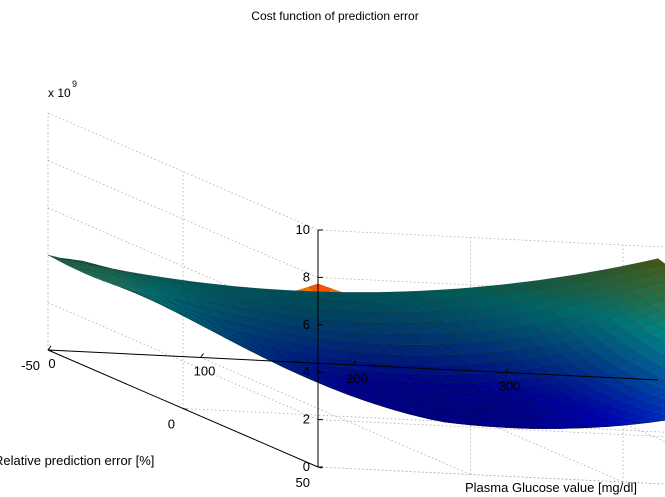 The height and width of the screenshot is (497, 665). Describe the element at coordinates (306, 371) in the screenshot. I see `z-tick-label: 4` at that location.